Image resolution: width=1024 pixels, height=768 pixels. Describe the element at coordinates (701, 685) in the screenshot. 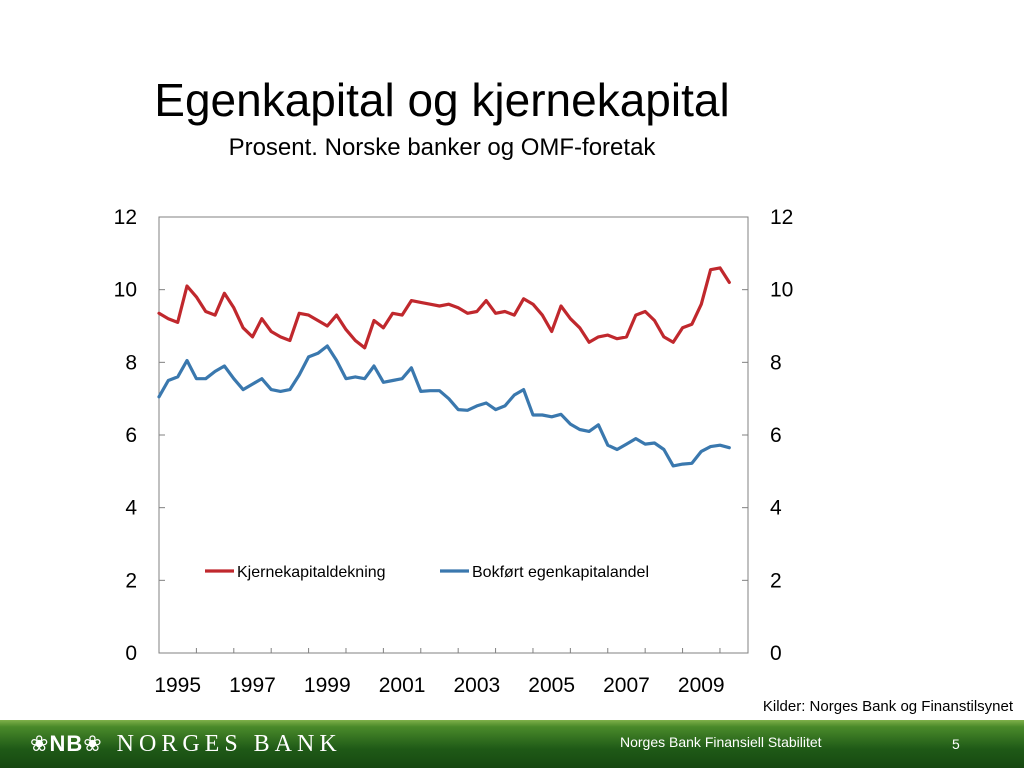

I see `x-tick-label: 2009` at that location.